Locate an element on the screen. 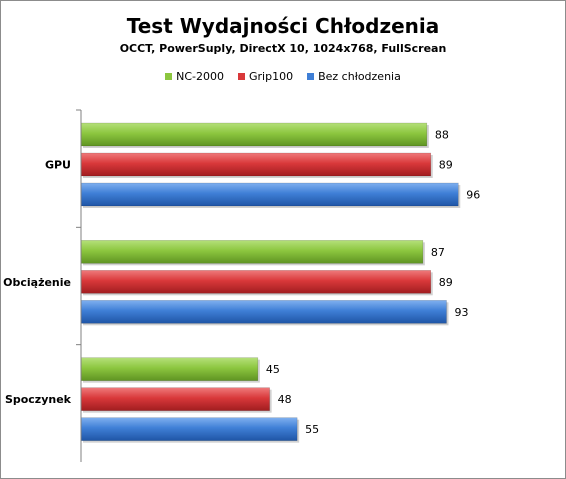 The width and height of the screenshot is (566, 479). legend-item-nc2000: NC-2000 is located at coordinates (194, 76).